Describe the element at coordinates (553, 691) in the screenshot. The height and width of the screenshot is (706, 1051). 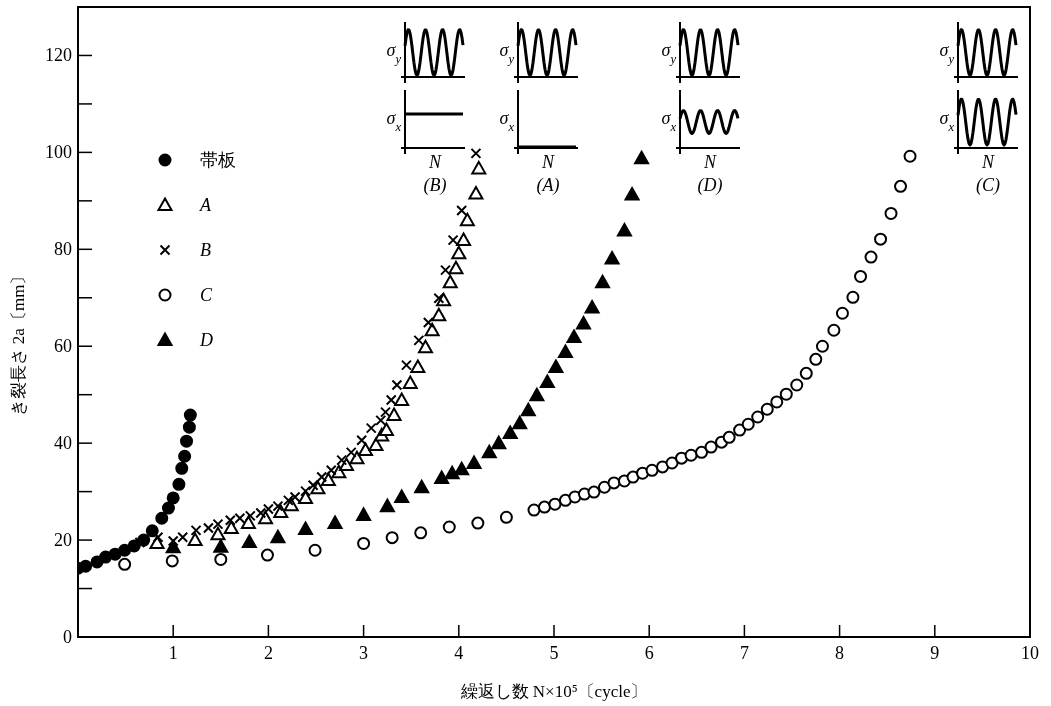
I see `x-axis-title: 繰返し数 N×10⁵〔cycle〕` at that location.